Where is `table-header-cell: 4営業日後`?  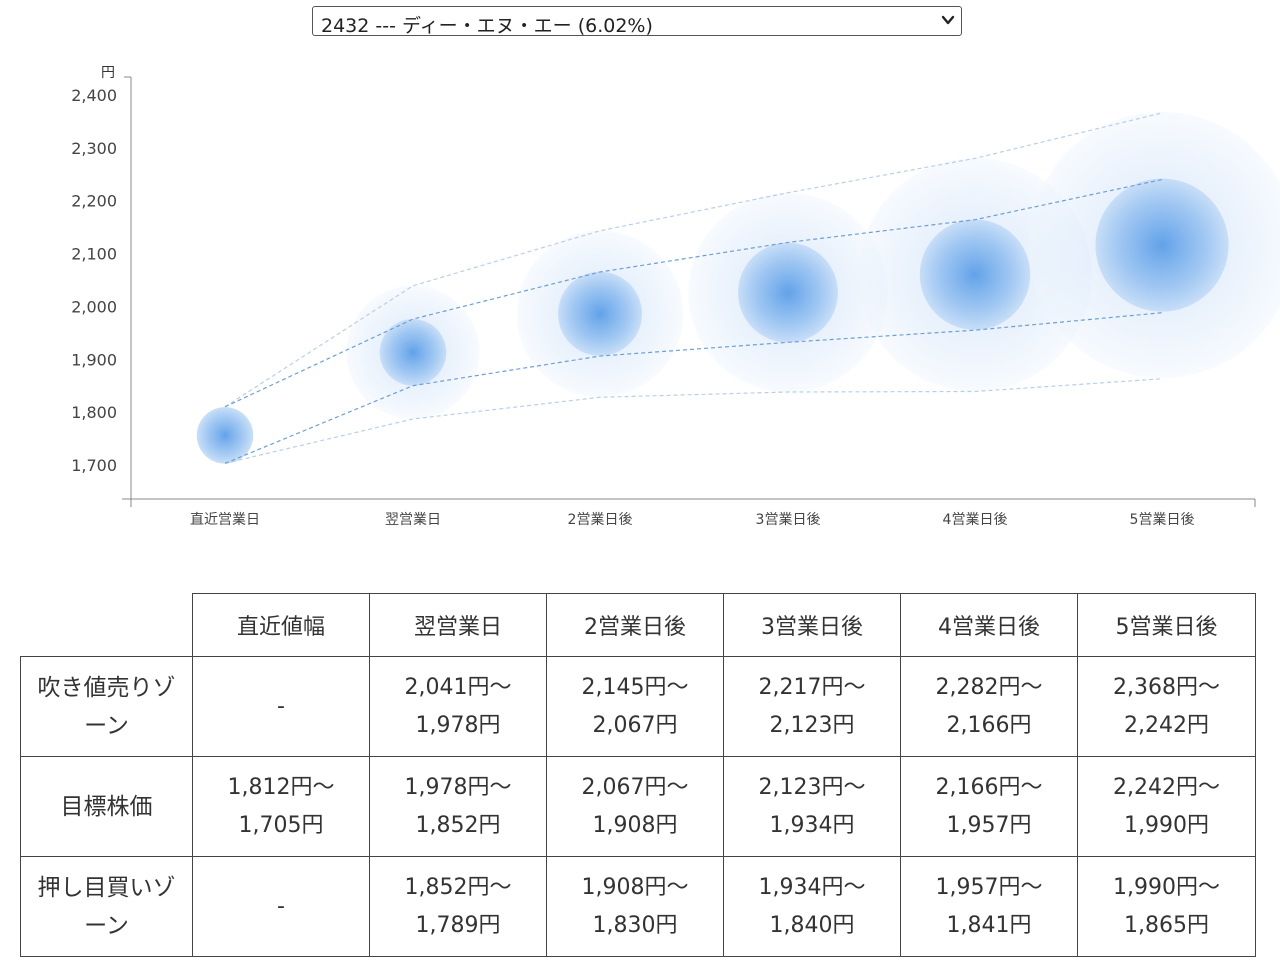
table-header-cell: 4営業日後 is located at coordinates (989, 625).